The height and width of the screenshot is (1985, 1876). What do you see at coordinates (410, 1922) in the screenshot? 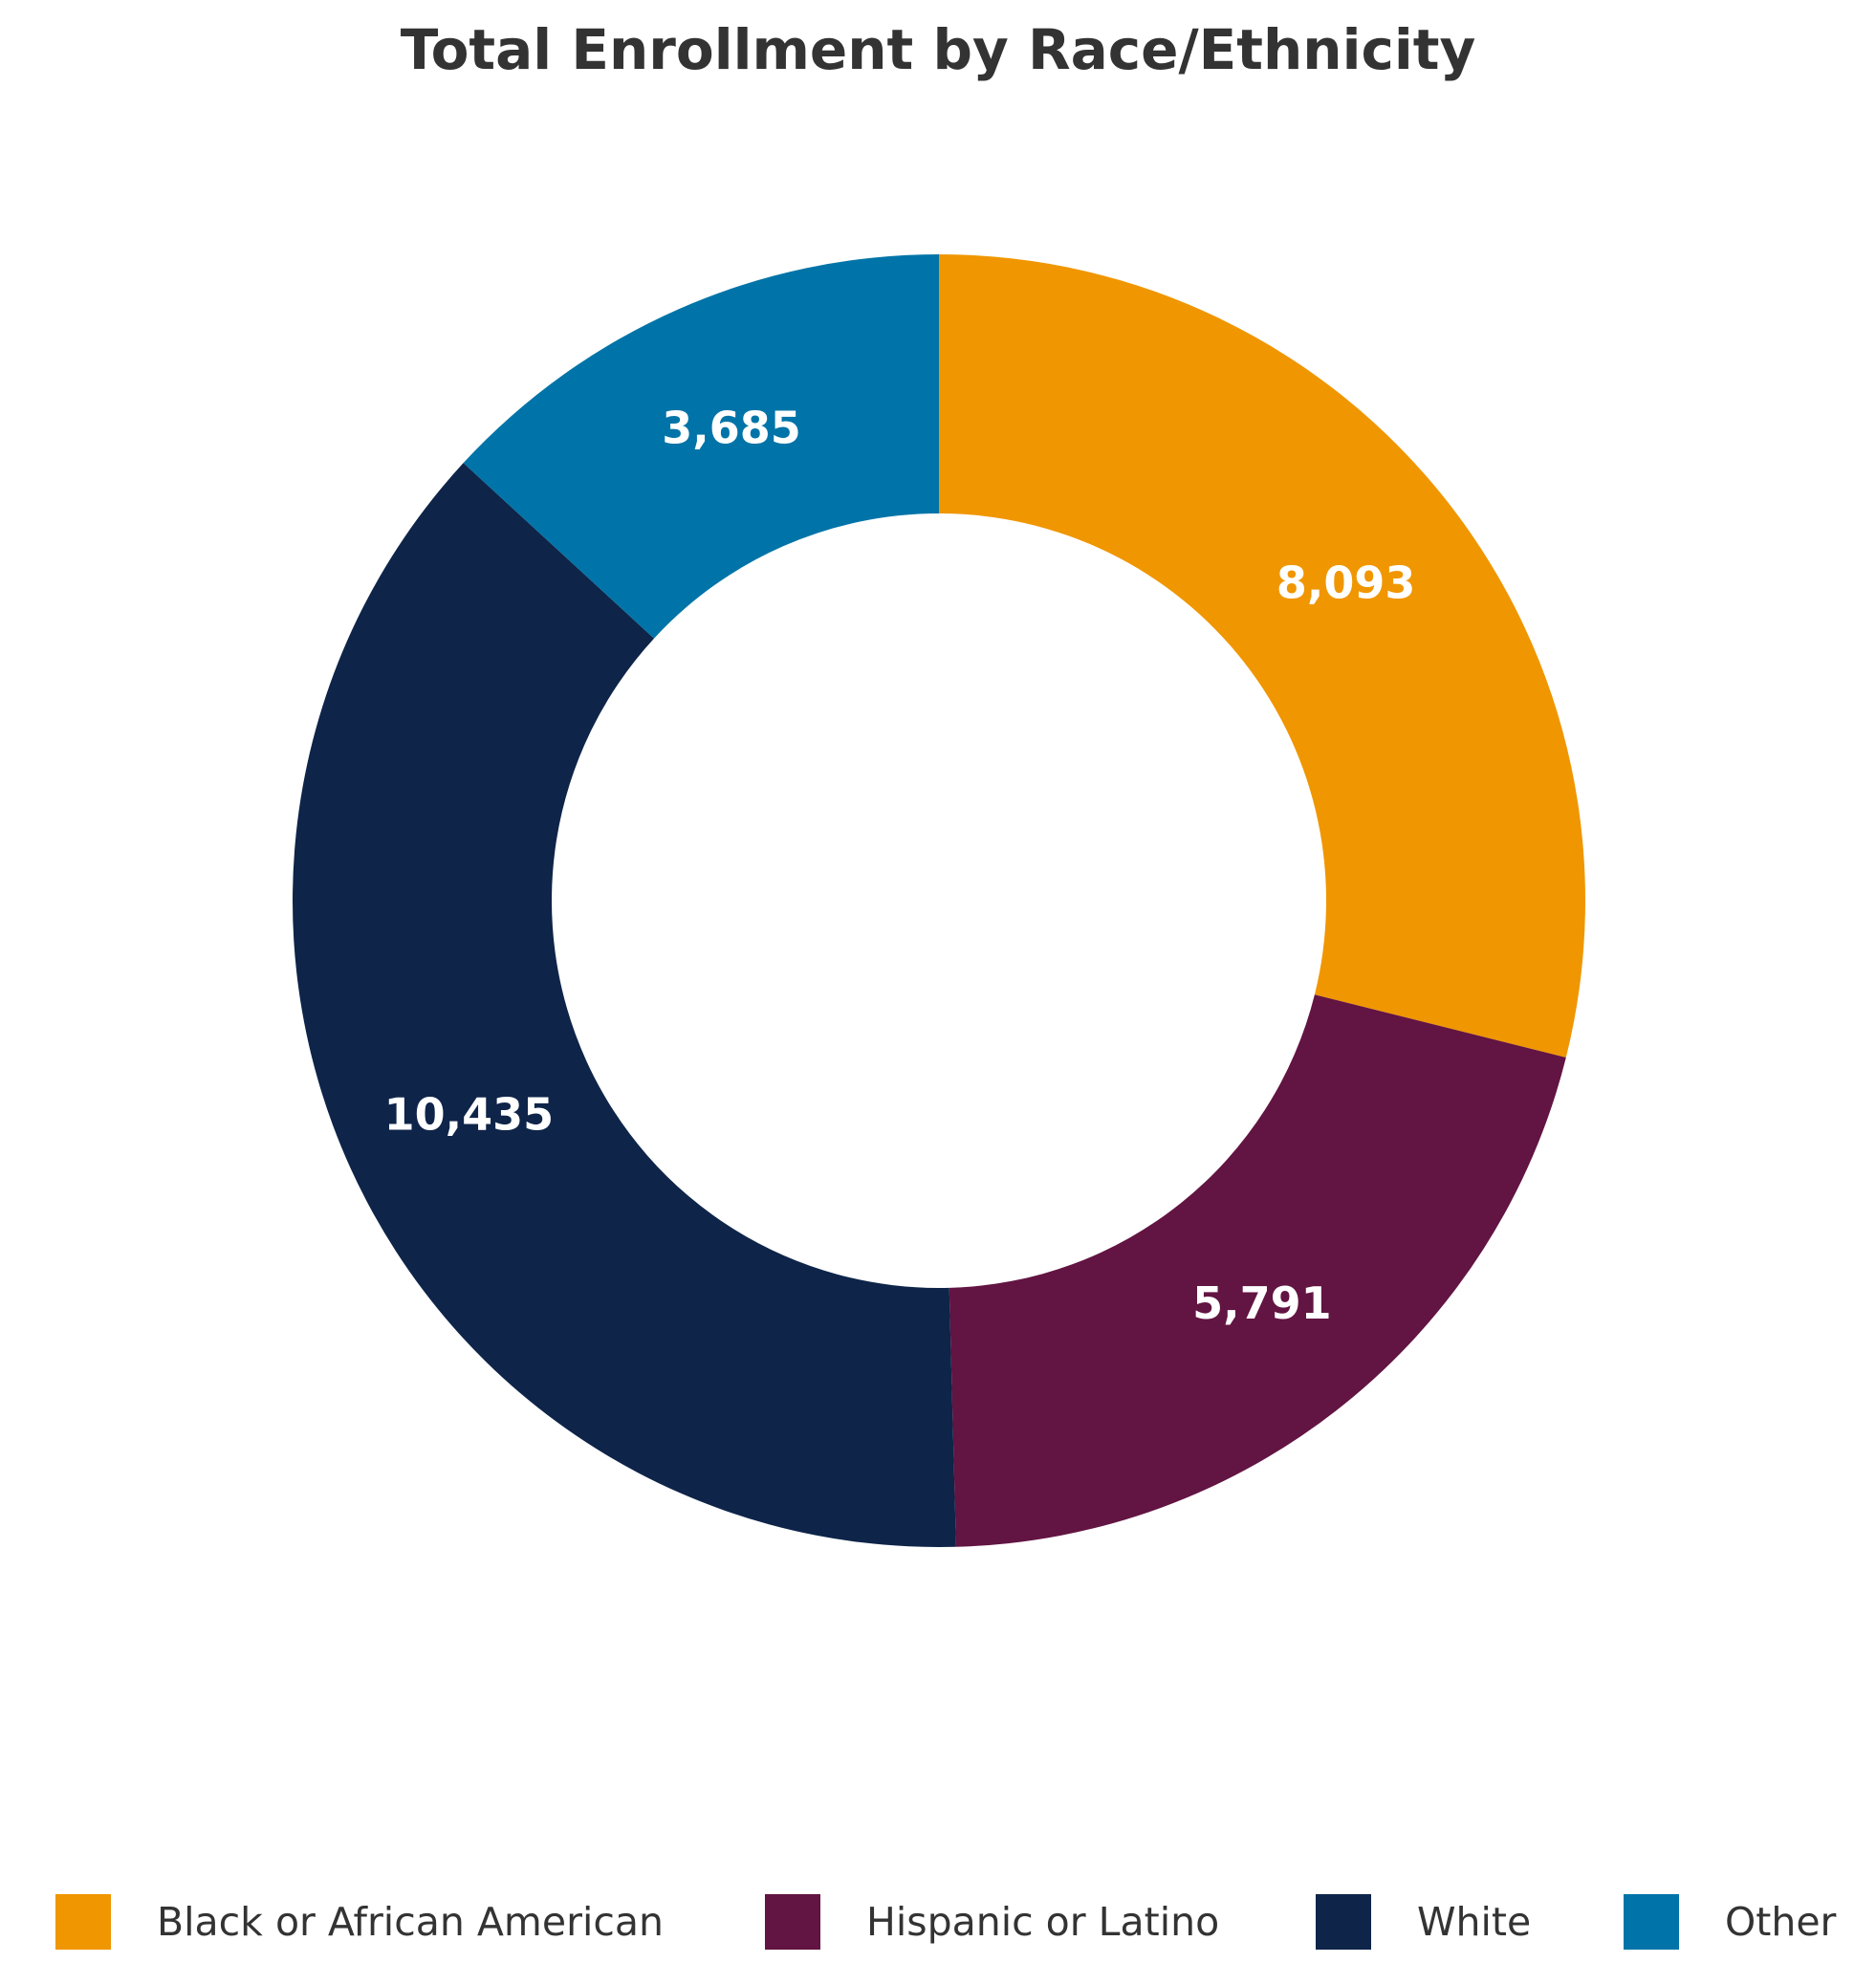
I see `legend-label-black-or-african-american: Black or African American` at bounding box center [410, 1922].